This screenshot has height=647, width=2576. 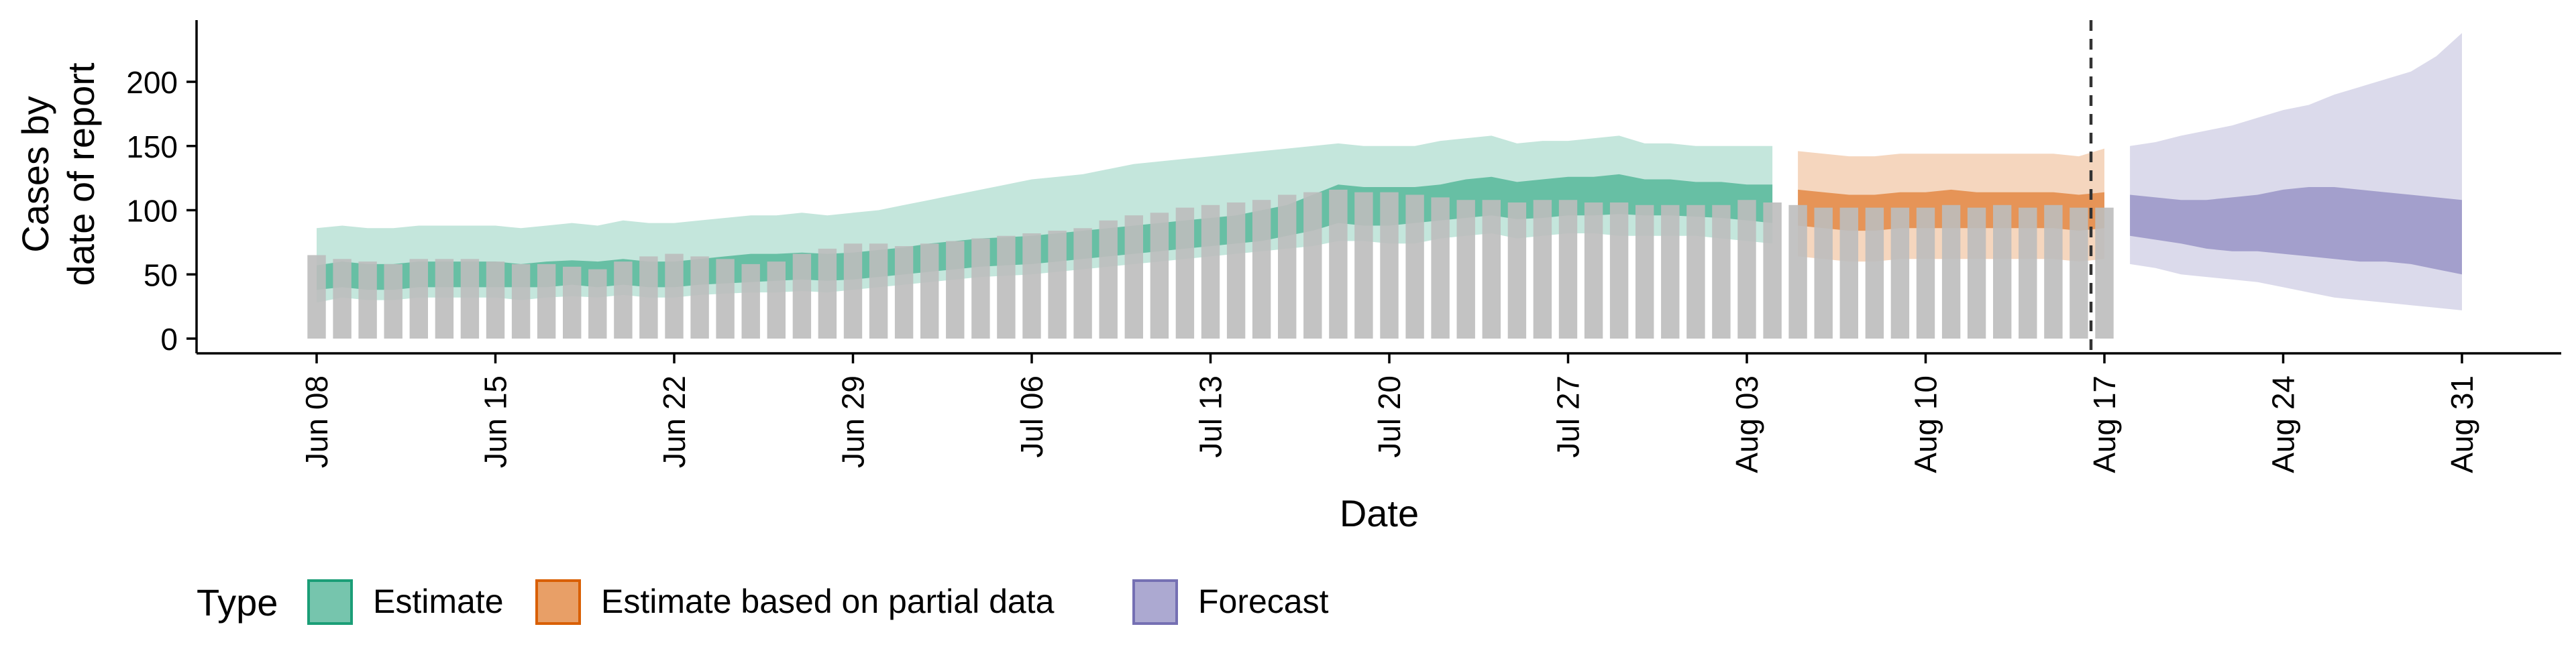 What do you see at coordinates (1389, 417) in the screenshot?
I see `x-tick-label: Jul 20` at bounding box center [1389, 417].